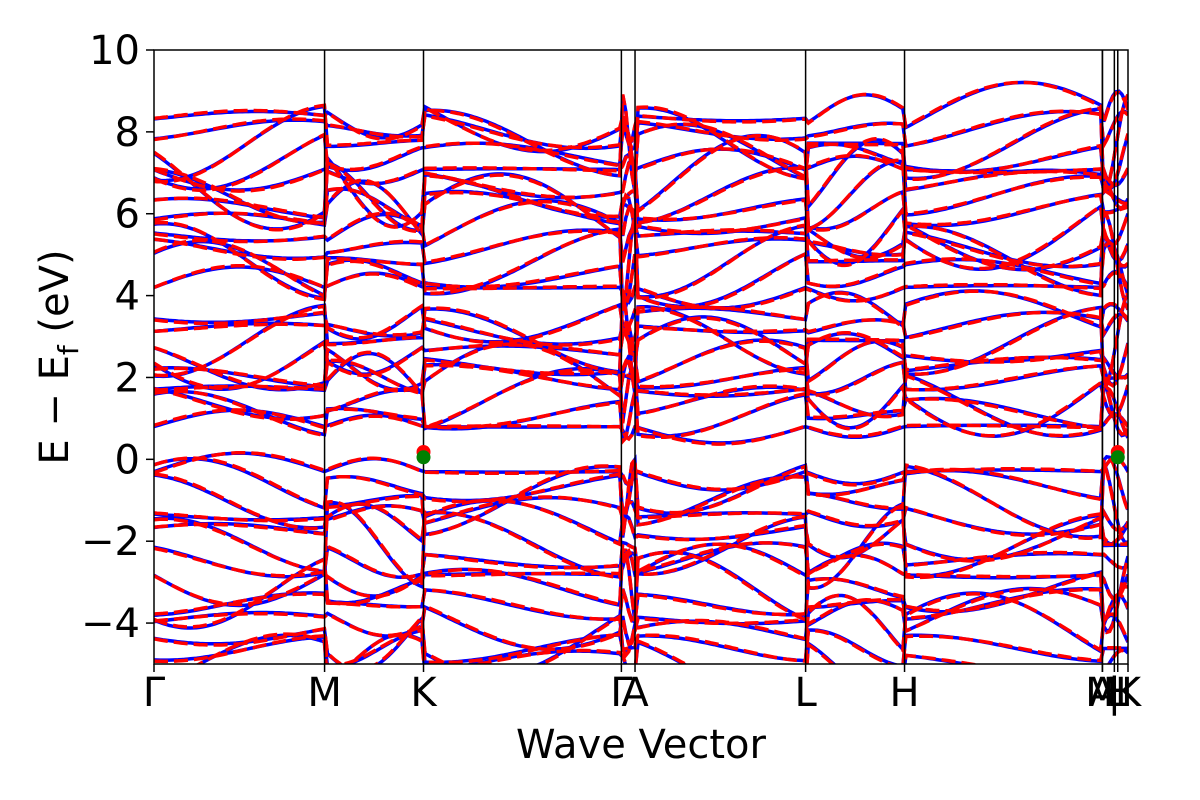  I want to click on x-tick-label: |, so click(1114, 693).